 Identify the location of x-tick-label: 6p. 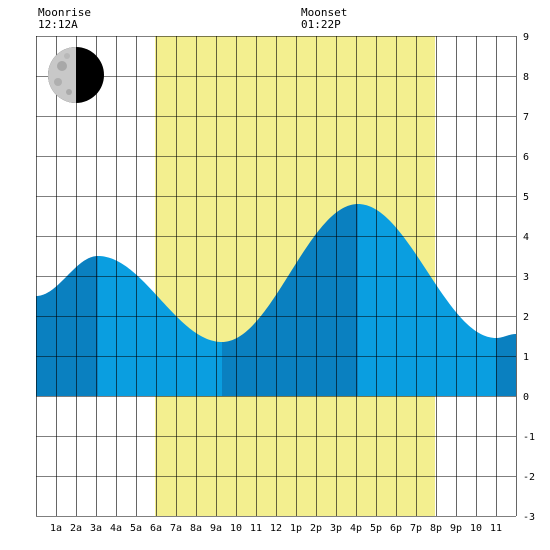
(396, 528).